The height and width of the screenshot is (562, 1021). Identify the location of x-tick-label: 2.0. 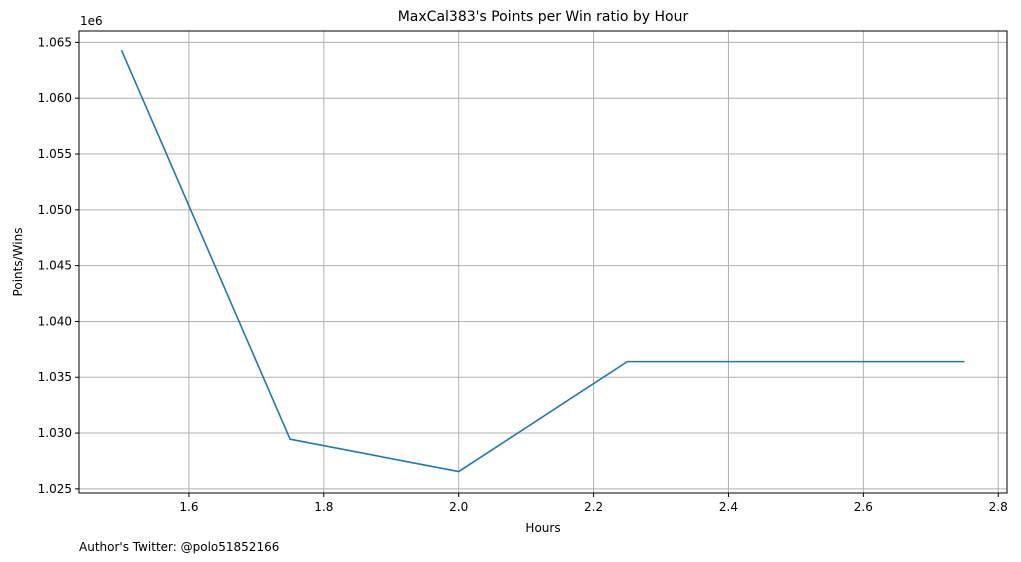
(458, 507).